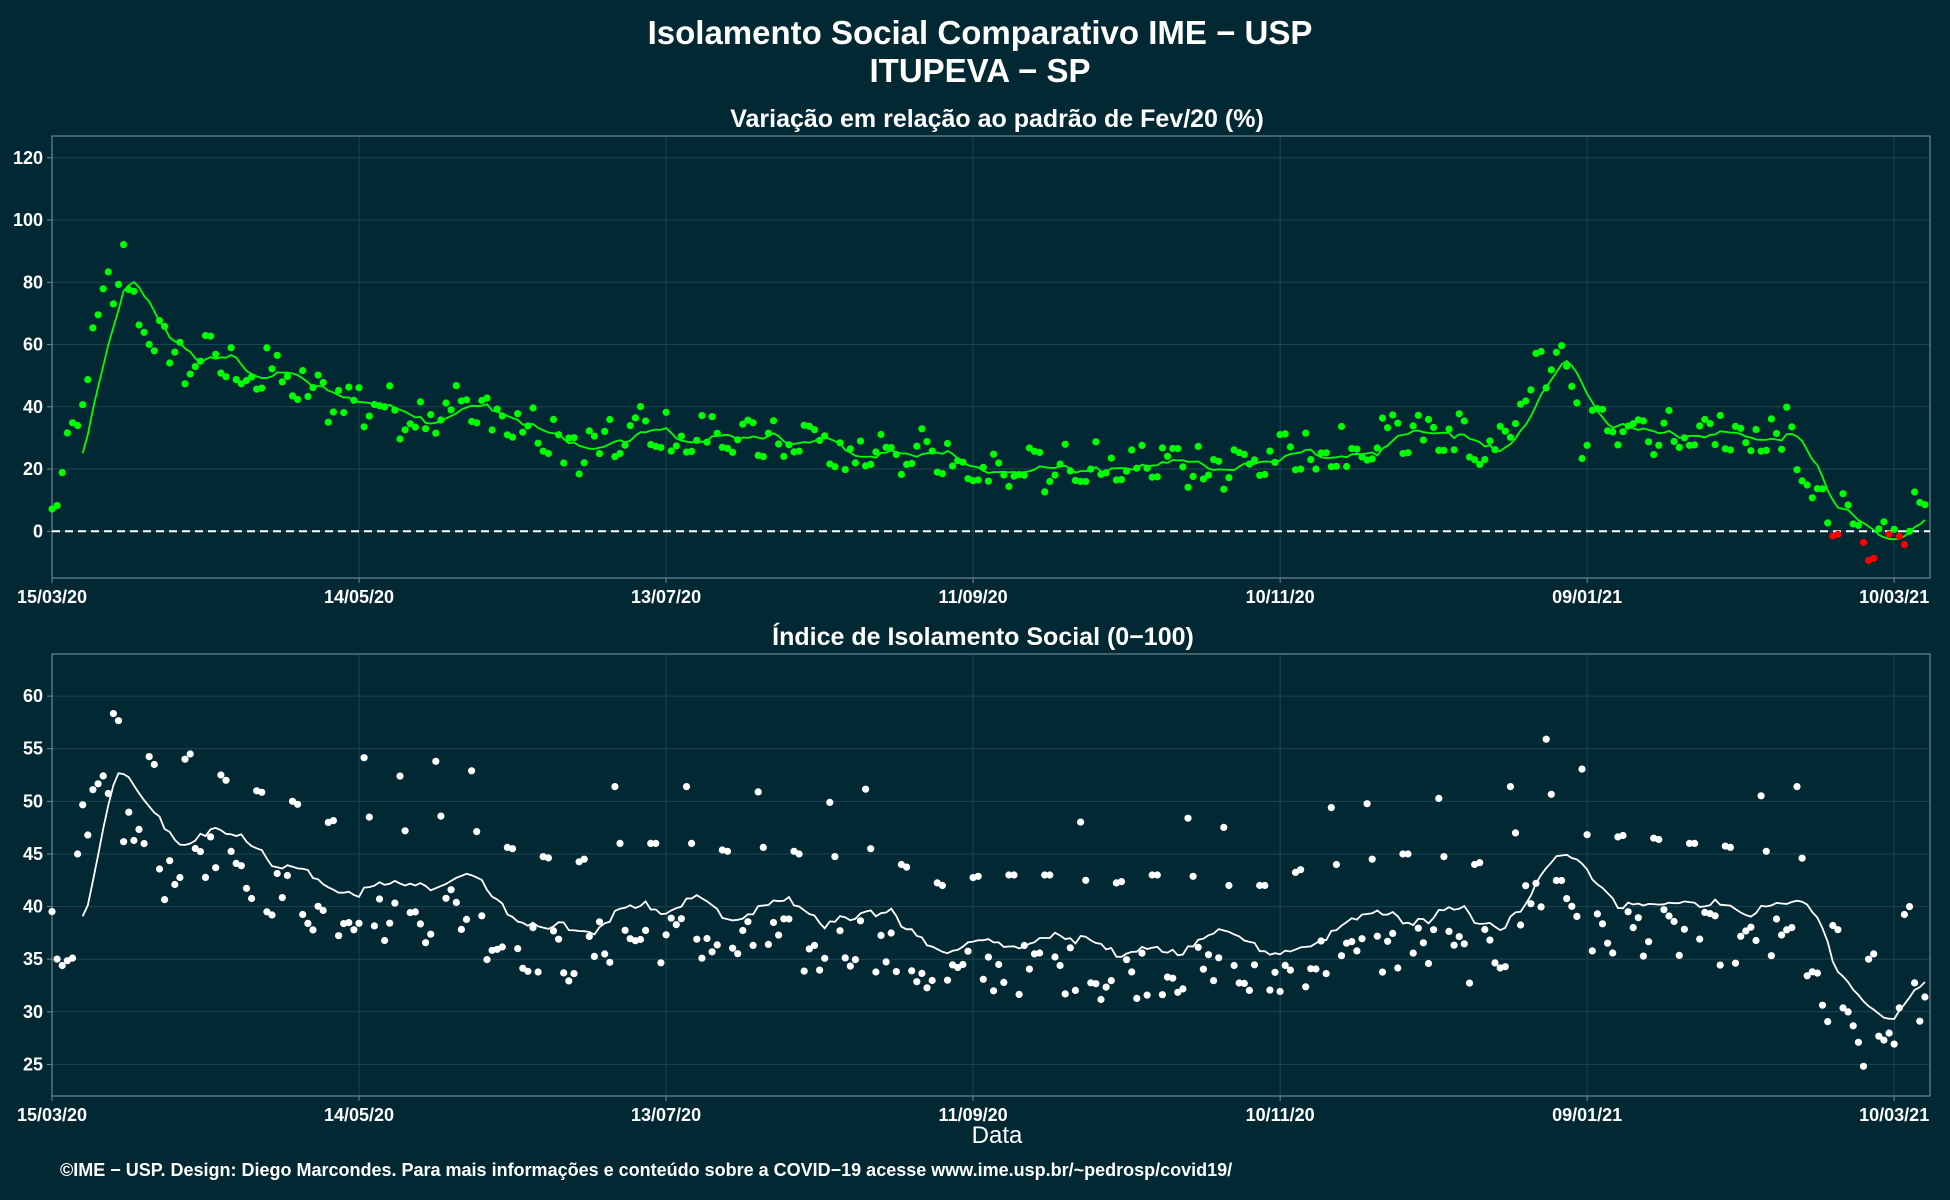 The height and width of the screenshot is (1200, 1950). Describe the element at coordinates (983, 636) in the screenshot. I see `panel-title-index: Índice de Isolamento Social (0−100)` at that location.